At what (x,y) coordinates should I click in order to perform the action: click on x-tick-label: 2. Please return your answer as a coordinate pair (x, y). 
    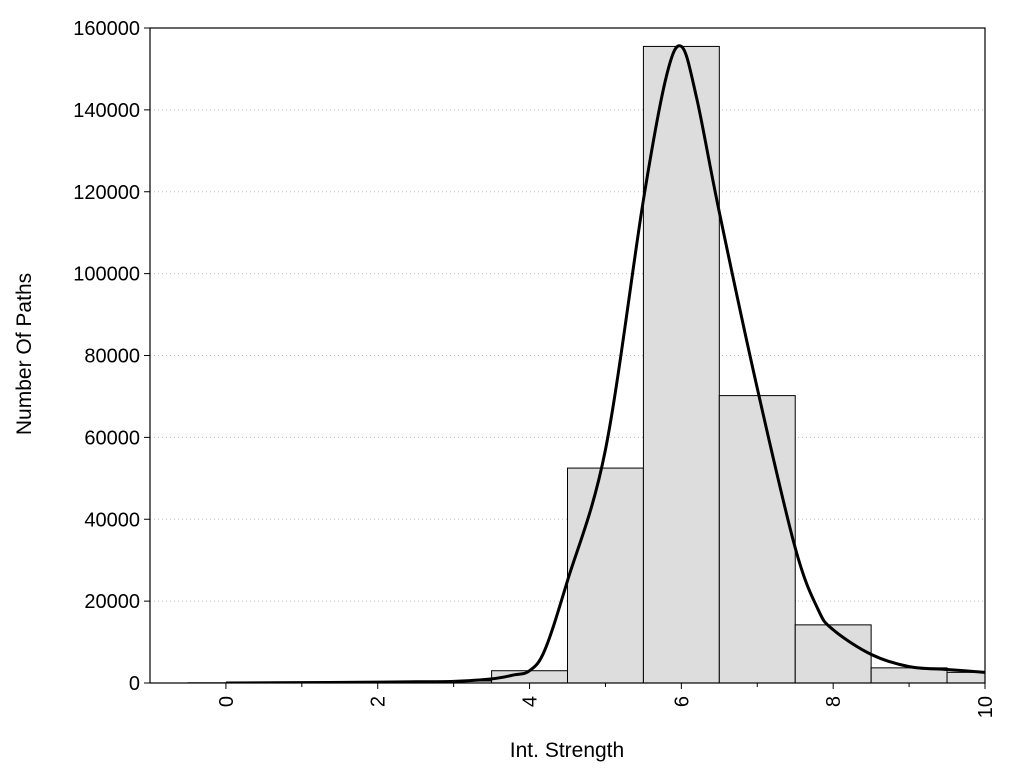
    Looking at the image, I should click on (379, 701).